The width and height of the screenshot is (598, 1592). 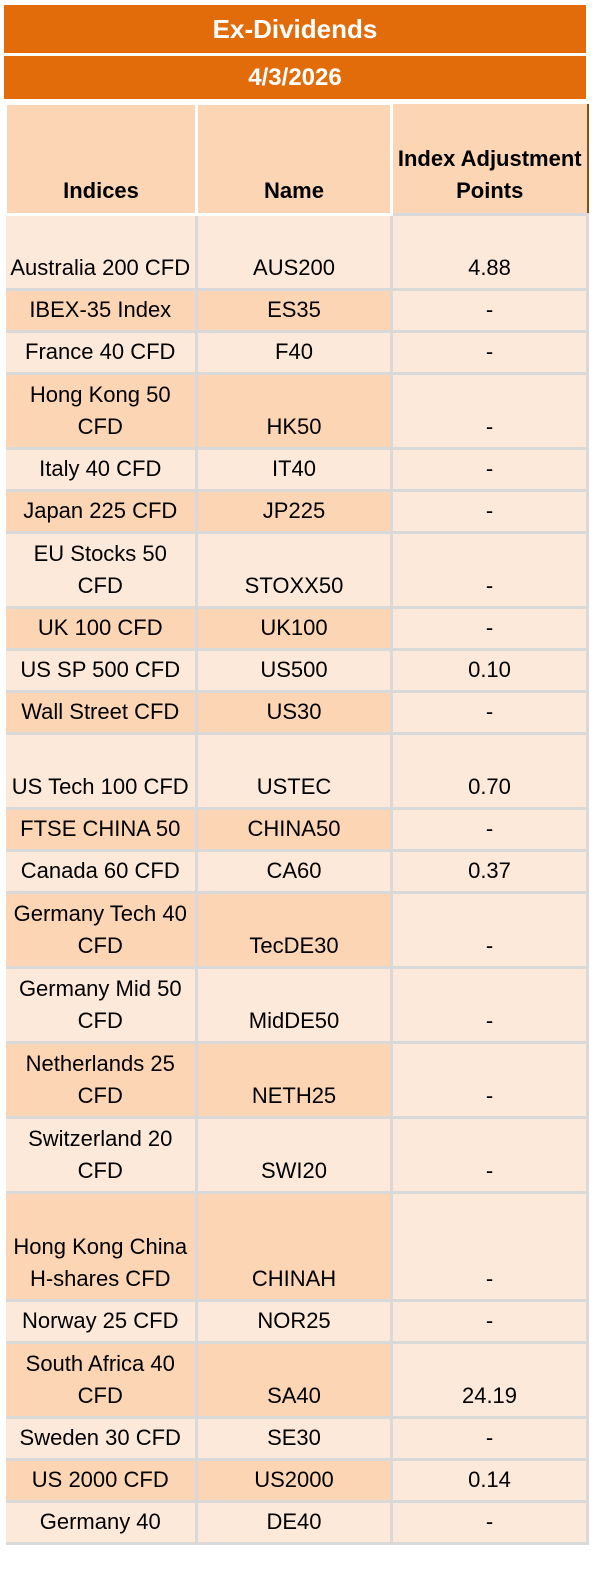 I want to click on table-row: Australia 200 CFD AUS200 4.88, so click(x=297, y=252).